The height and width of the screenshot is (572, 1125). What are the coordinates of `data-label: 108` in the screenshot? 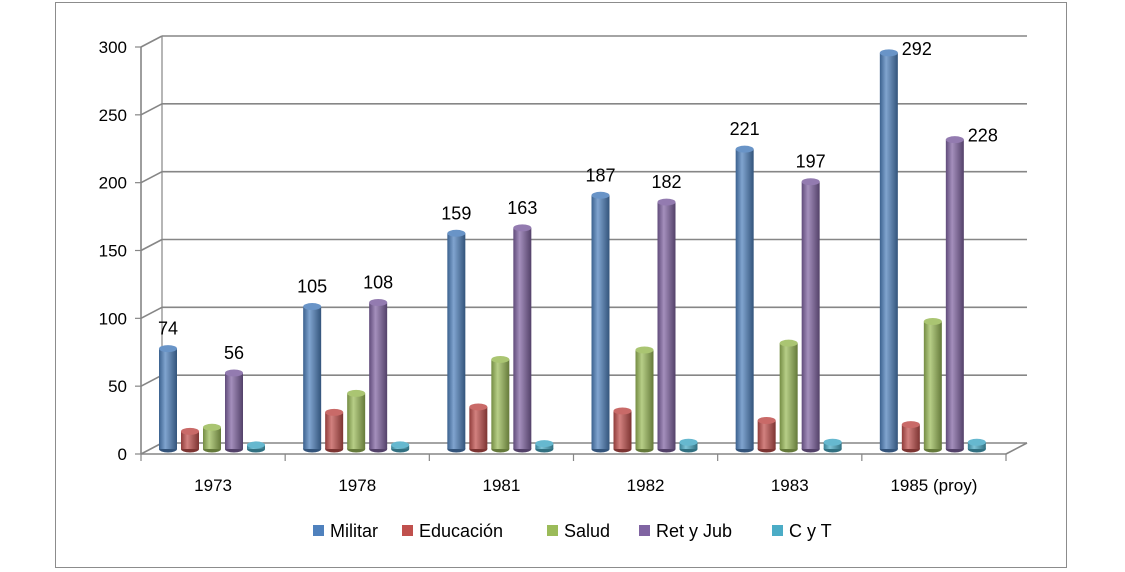 It's located at (378, 282).